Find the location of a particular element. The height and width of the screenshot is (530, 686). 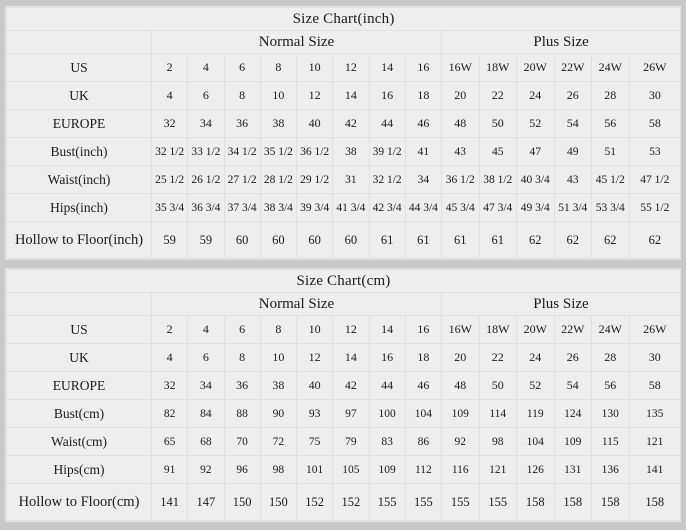

table-cell: 105 is located at coordinates (351, 469).